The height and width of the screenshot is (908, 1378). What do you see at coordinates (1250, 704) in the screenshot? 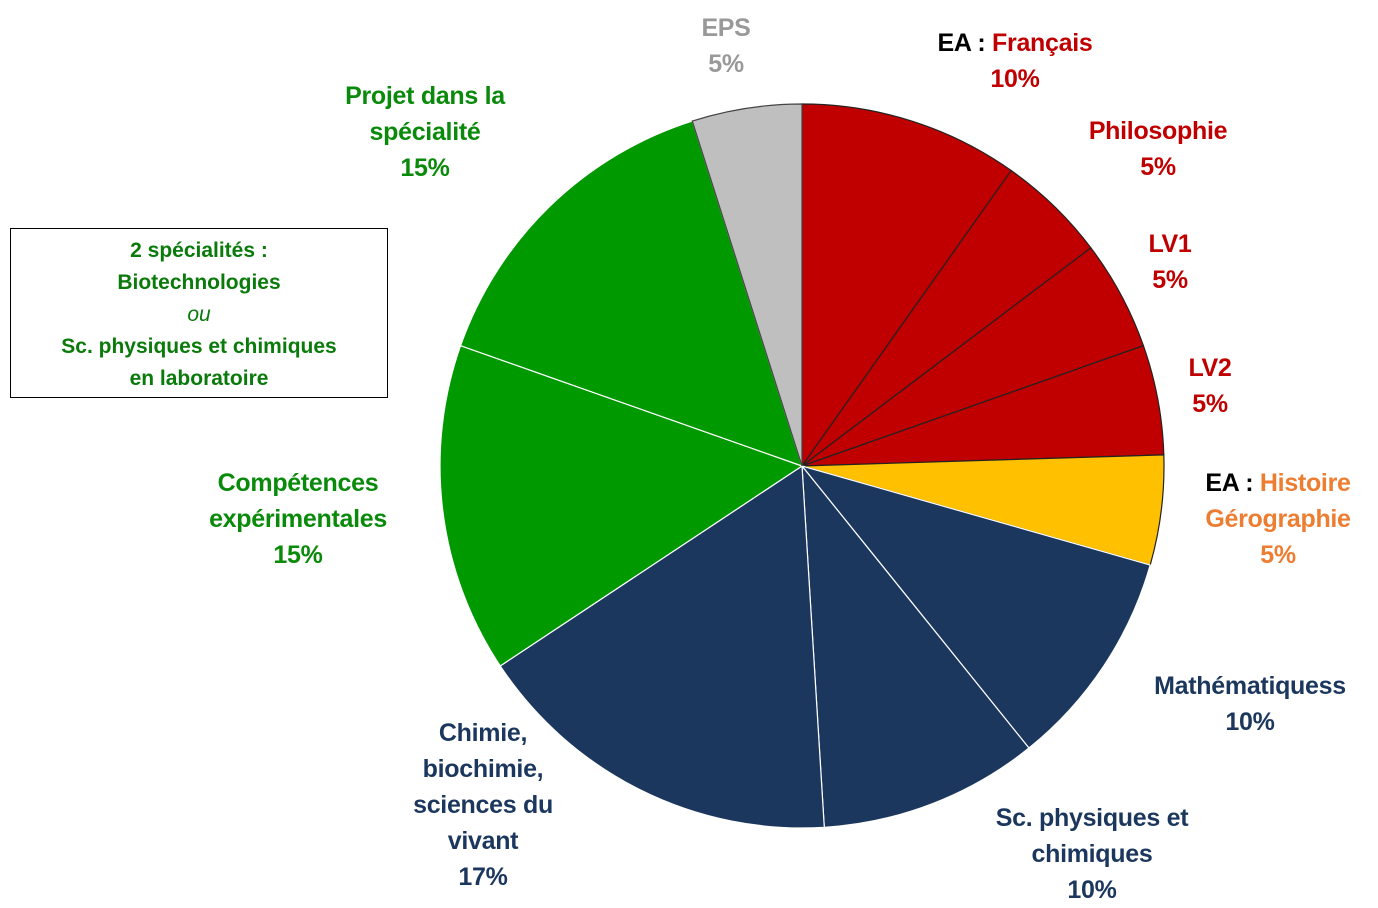
I see `slice-label: Mathématiquess 10%` at bounding box center [1250, 704].